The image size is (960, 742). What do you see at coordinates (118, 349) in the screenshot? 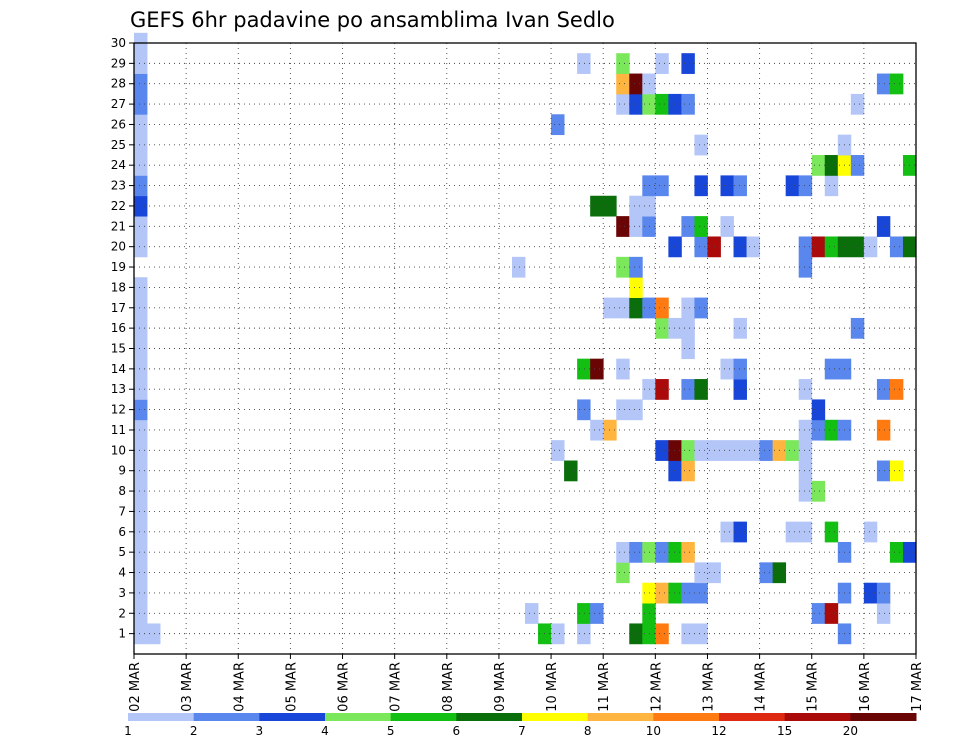
I see `y-tick-label: 15` at bounding box center [118, 349].